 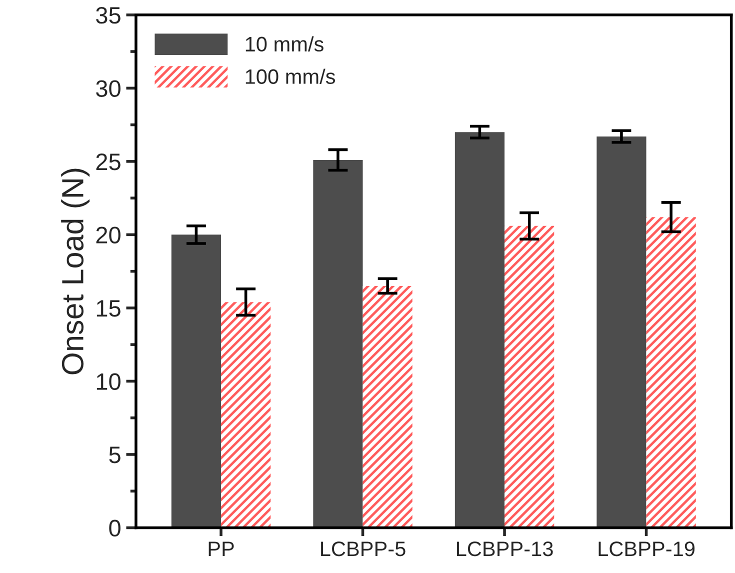 What do you see at coordinates (108, 381) in the screenshot?
I see `y-tick-label: 10` at bounding box center [108, 381].